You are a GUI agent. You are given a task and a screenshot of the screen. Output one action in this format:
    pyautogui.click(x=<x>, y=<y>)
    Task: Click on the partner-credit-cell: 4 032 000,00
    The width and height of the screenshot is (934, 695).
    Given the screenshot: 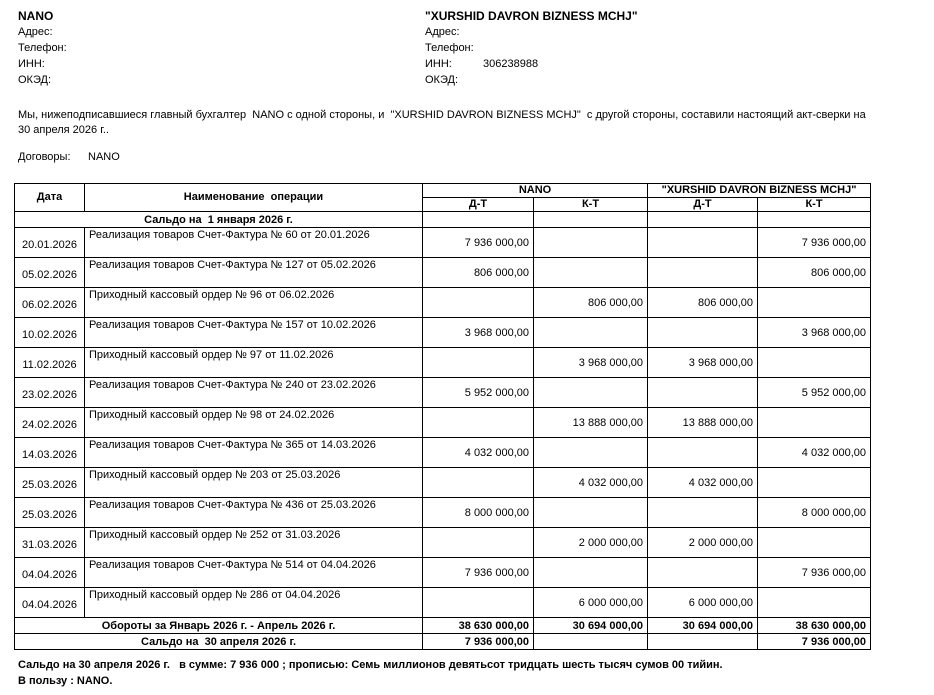 What is the action you would take?
    pyautogui.click(x=814, y=452)
    